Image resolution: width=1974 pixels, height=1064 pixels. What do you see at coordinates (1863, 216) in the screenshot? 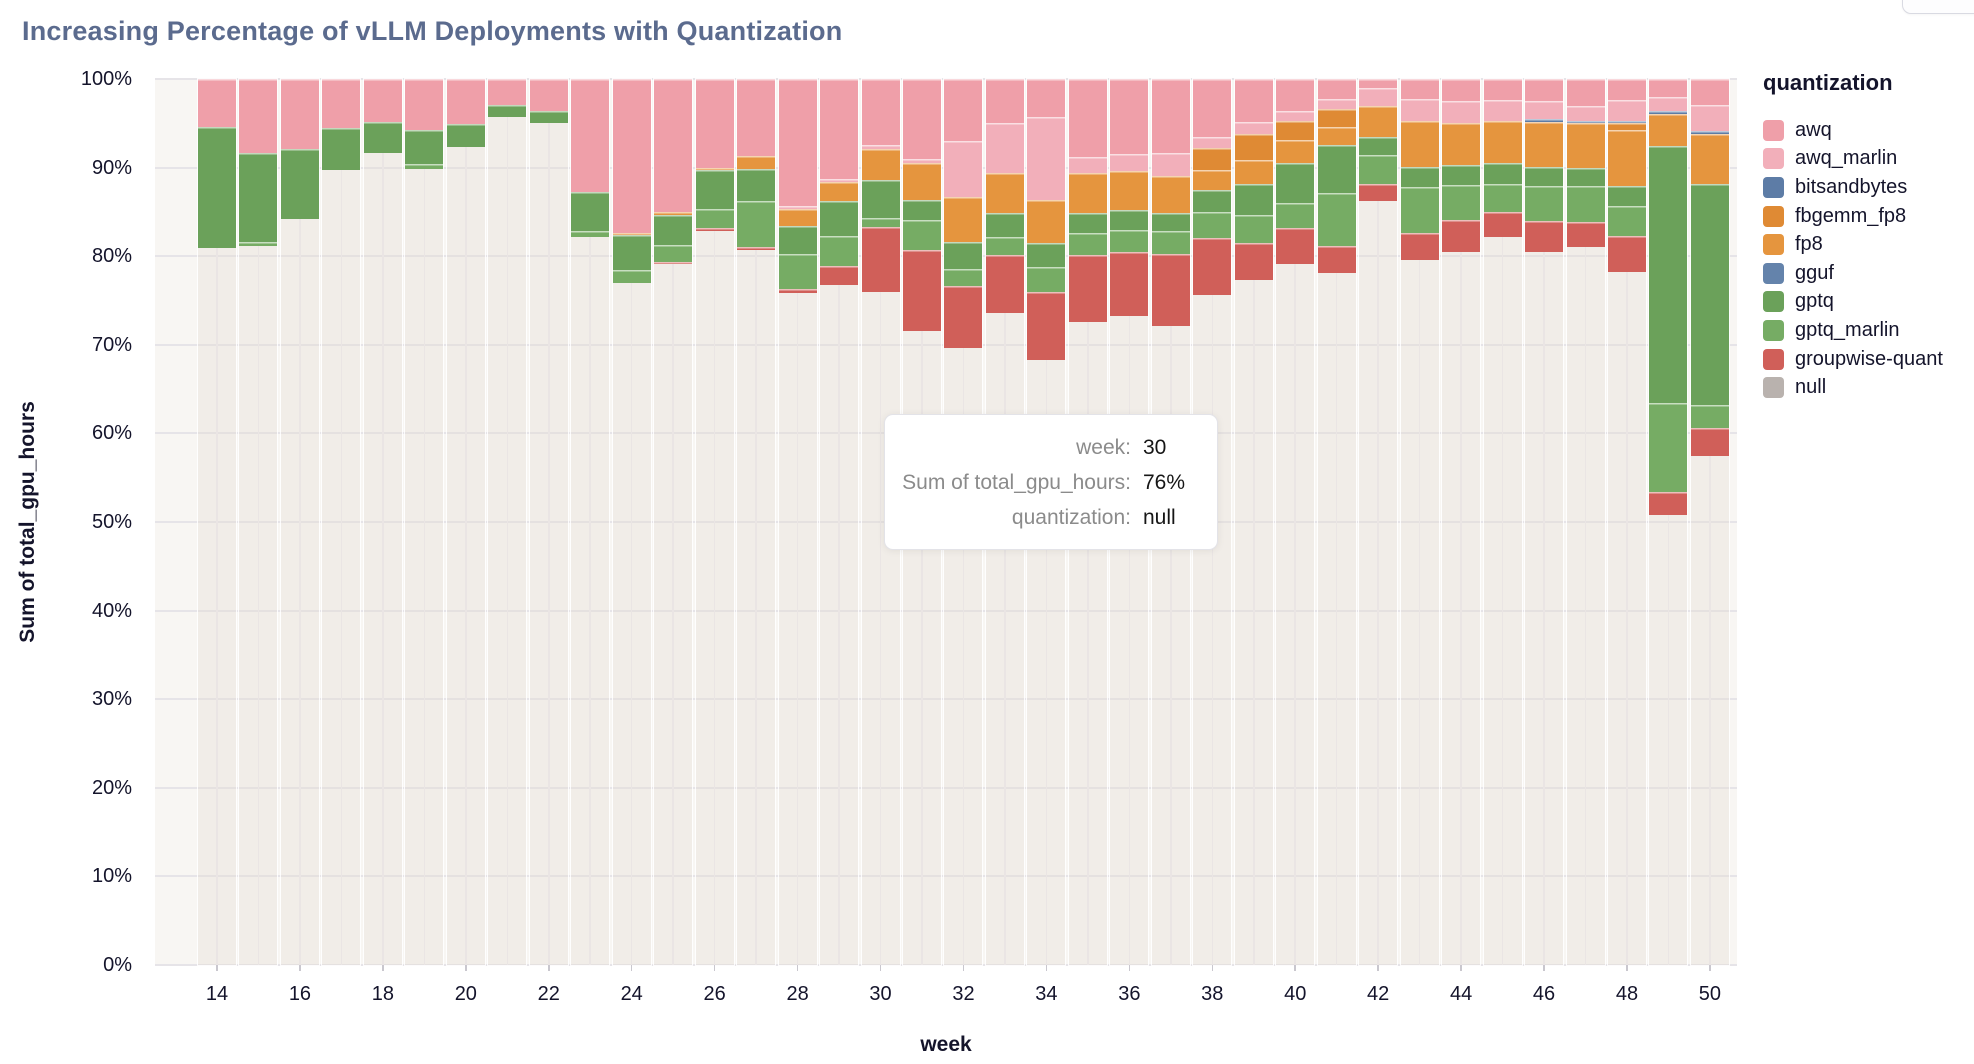
I see `legend-item-fbgemm-fp8: fbgemm_fp8` at bounding box center [1863, 216].